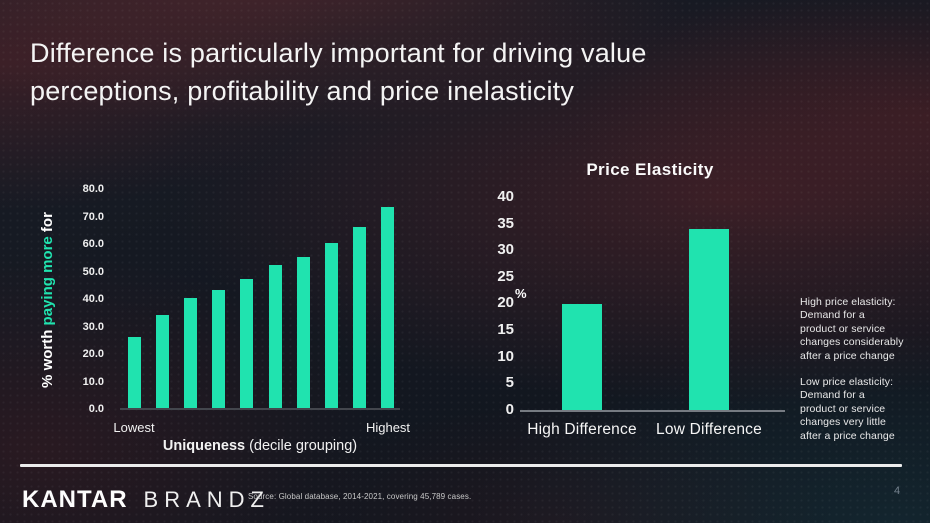  Describe the element at coordinates (652, 304) in the screenshot. I see `right-chart-plot-area` at that location.